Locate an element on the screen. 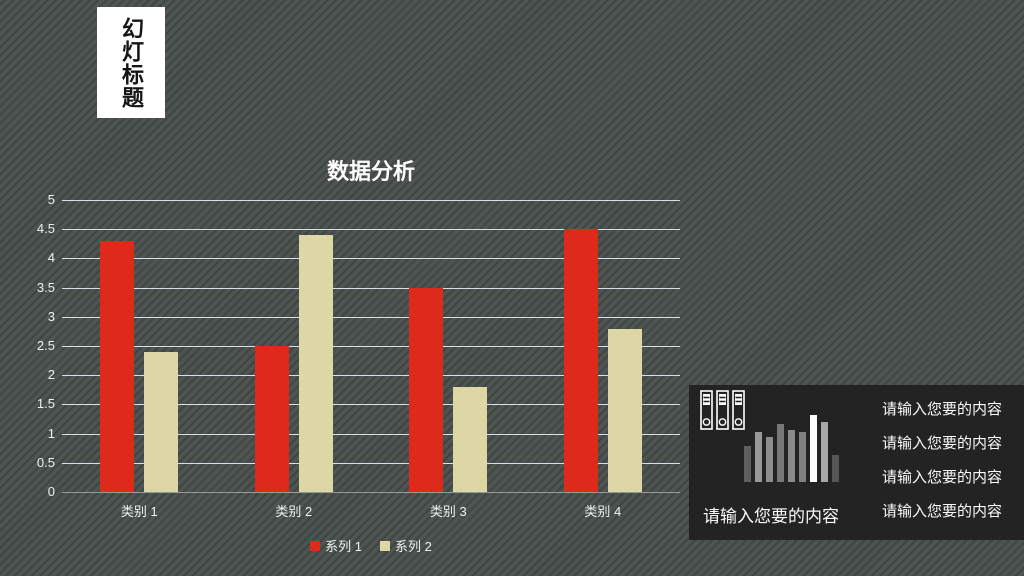 The height and width of the screenshot is (576, 1024). bar-系列 1-类别 4 is located at coordinates (580, 360).